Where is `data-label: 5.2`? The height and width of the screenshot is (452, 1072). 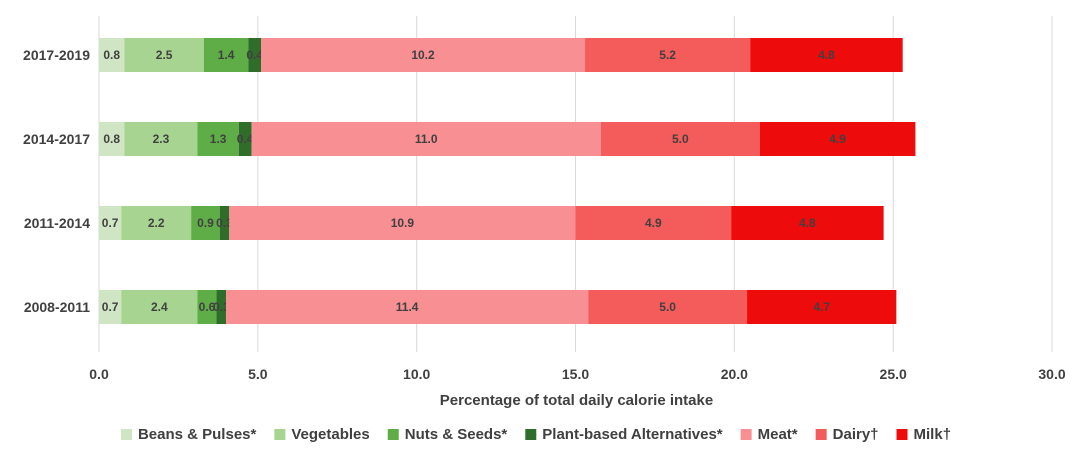 data-label: 5.2 is located at coordinates (667, 55).